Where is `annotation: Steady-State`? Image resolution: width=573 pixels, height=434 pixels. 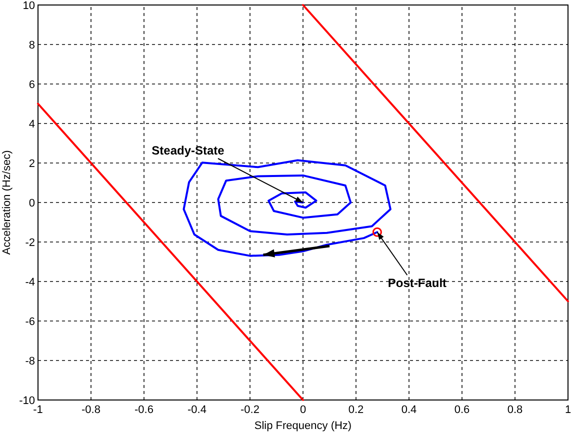 annotation: Steady-State is located at coordinates (188, 151).